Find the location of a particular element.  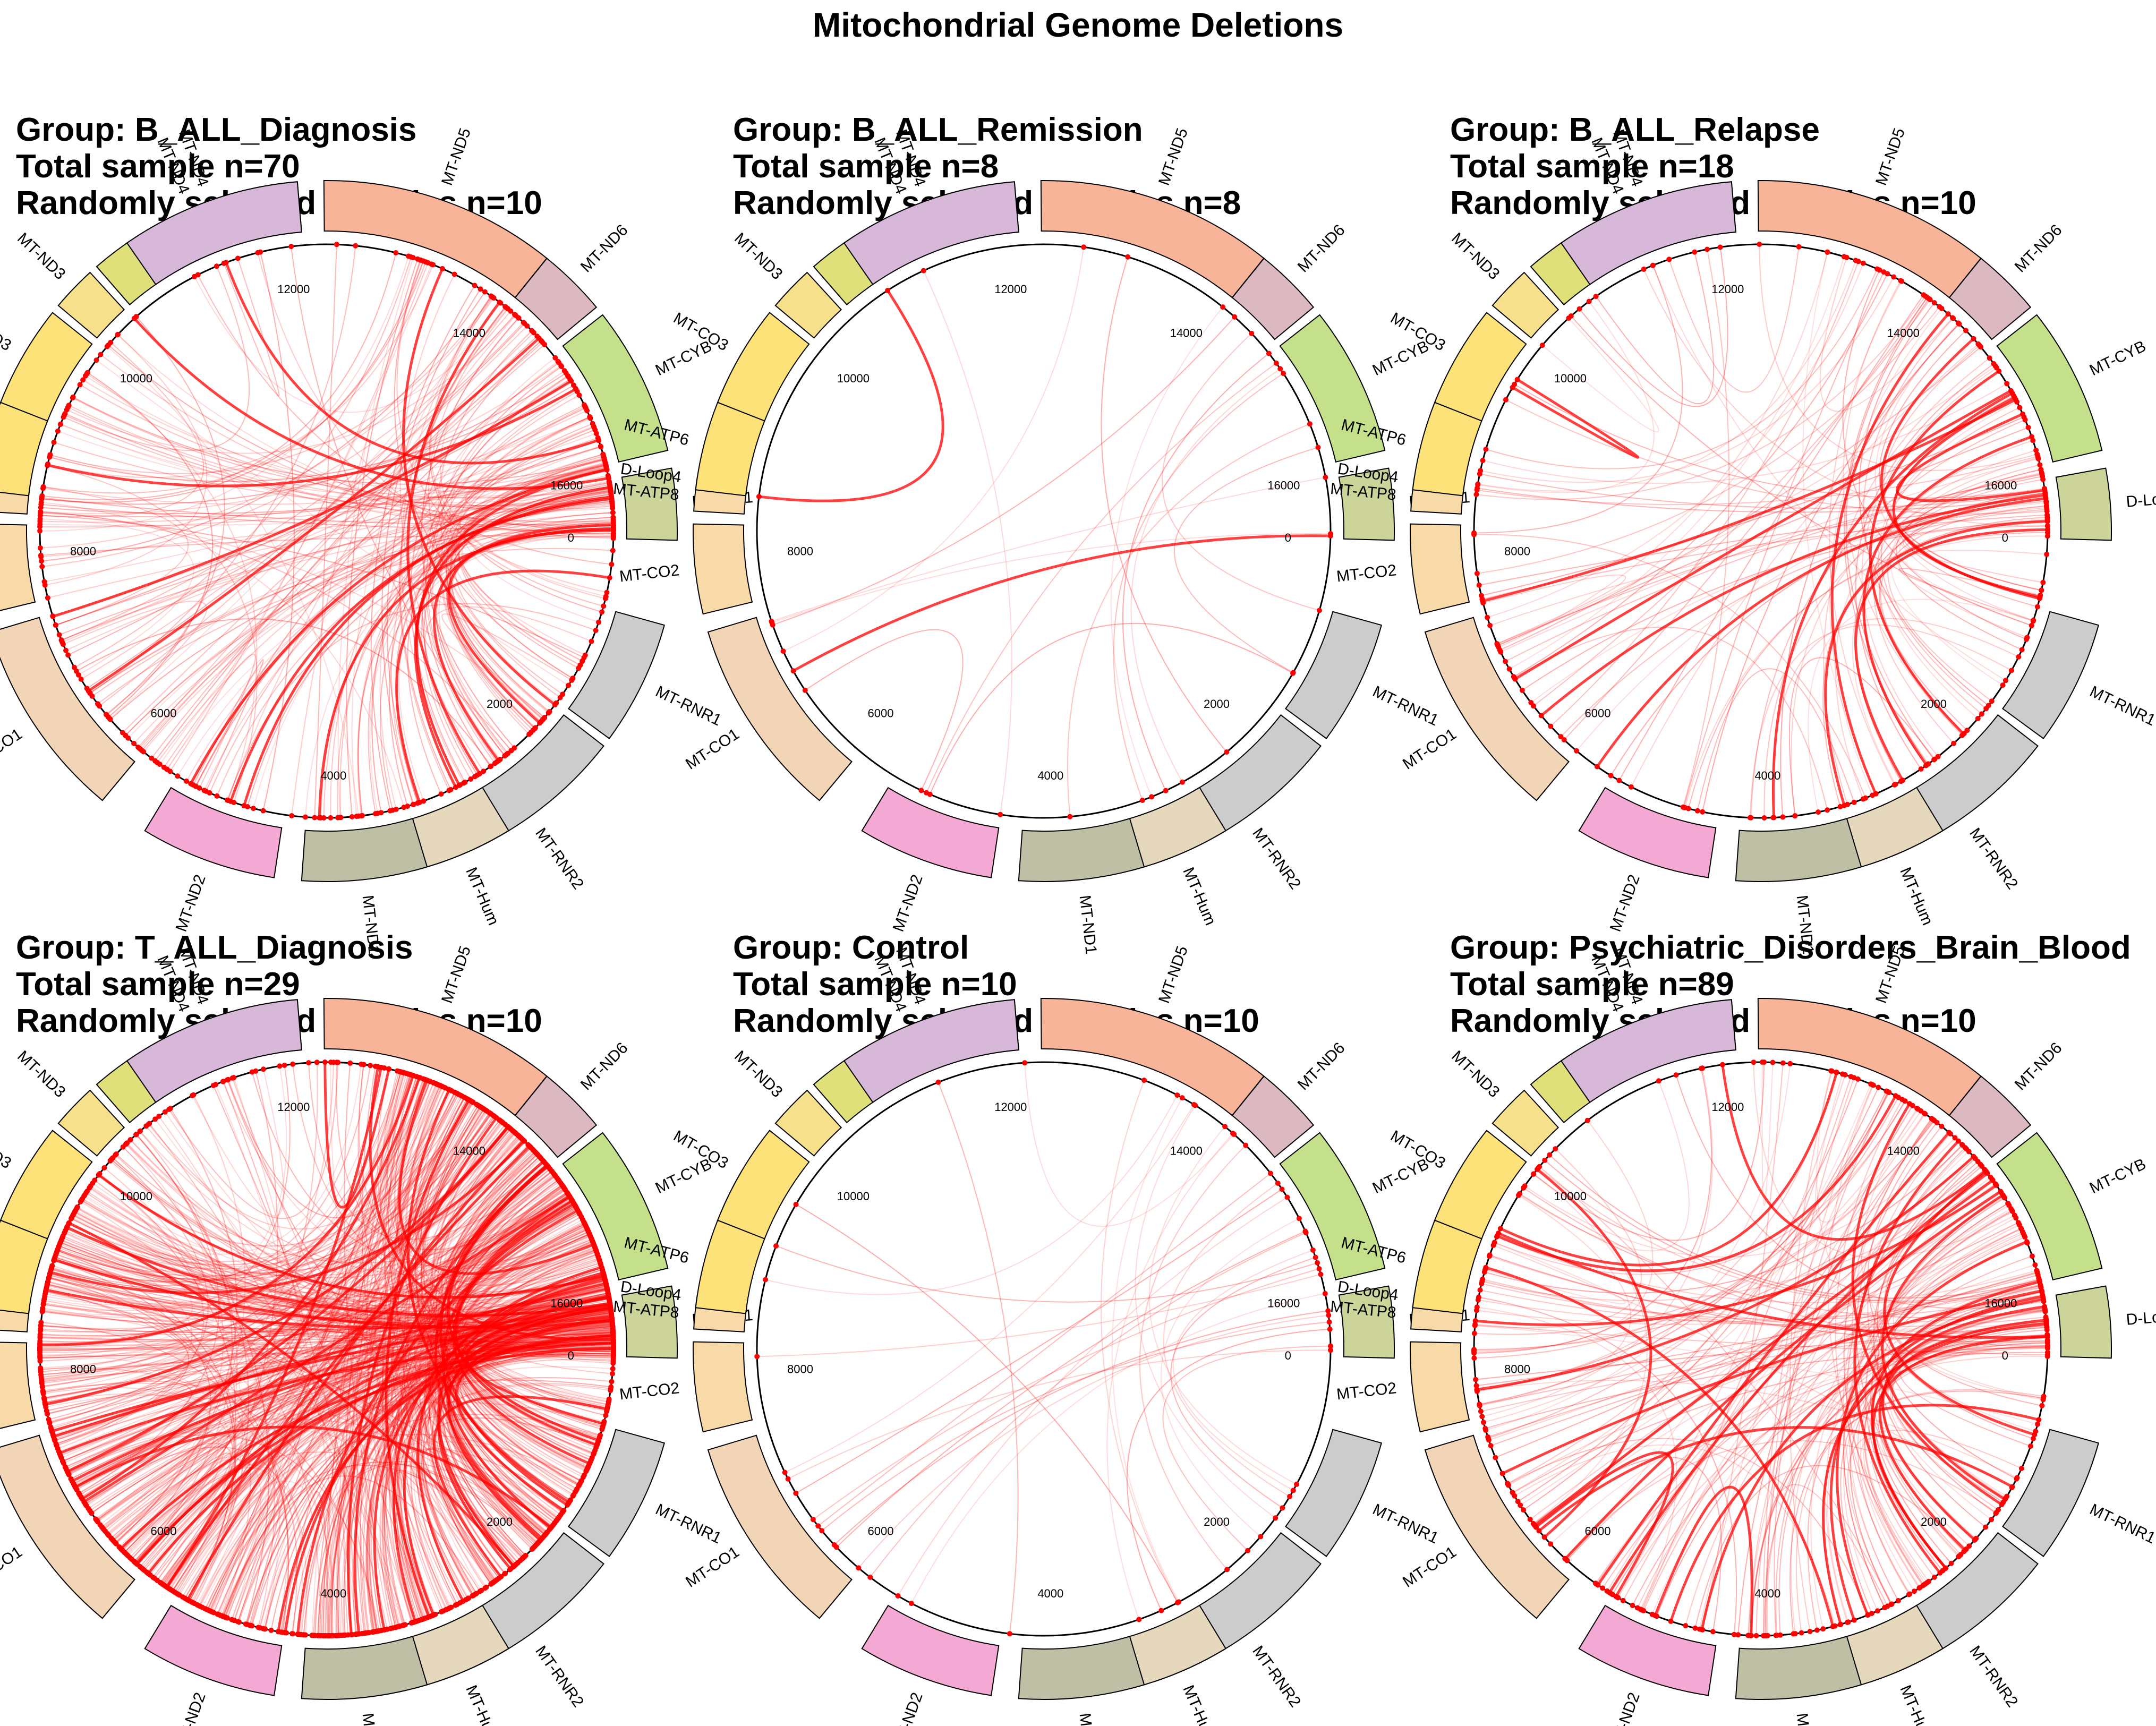

deletion-chords is located at coordinates (1760, 1348).